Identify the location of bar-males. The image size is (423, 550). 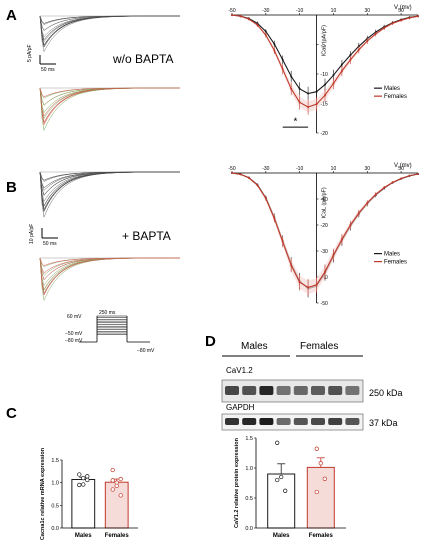
(83, 503).